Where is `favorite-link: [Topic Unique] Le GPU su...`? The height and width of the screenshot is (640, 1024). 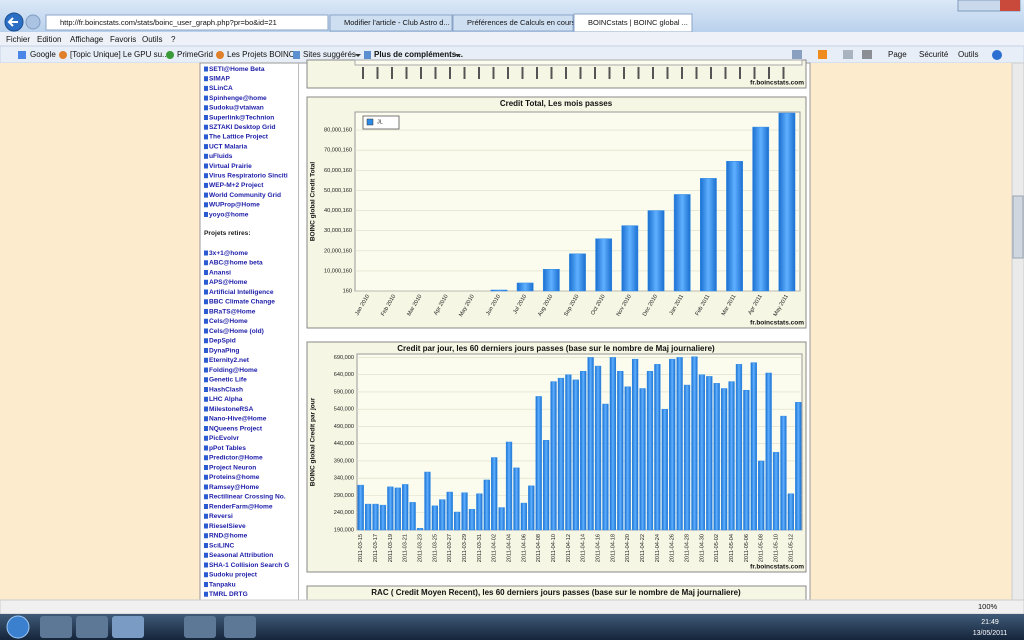
favorite-link: [Topic Unique] Le GPU su... is located at coordinates (119, 54).